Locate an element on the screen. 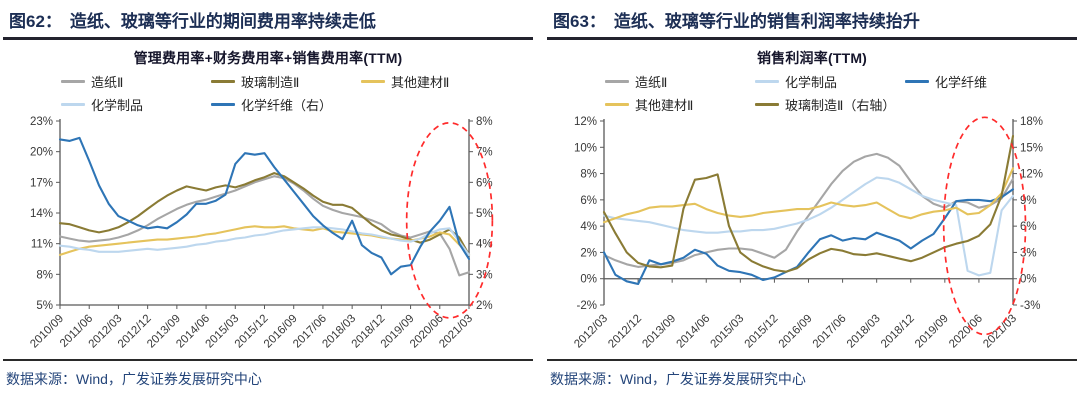  legend-label: 玻璃制造Ⅱ is located at coordinates (270, 82).